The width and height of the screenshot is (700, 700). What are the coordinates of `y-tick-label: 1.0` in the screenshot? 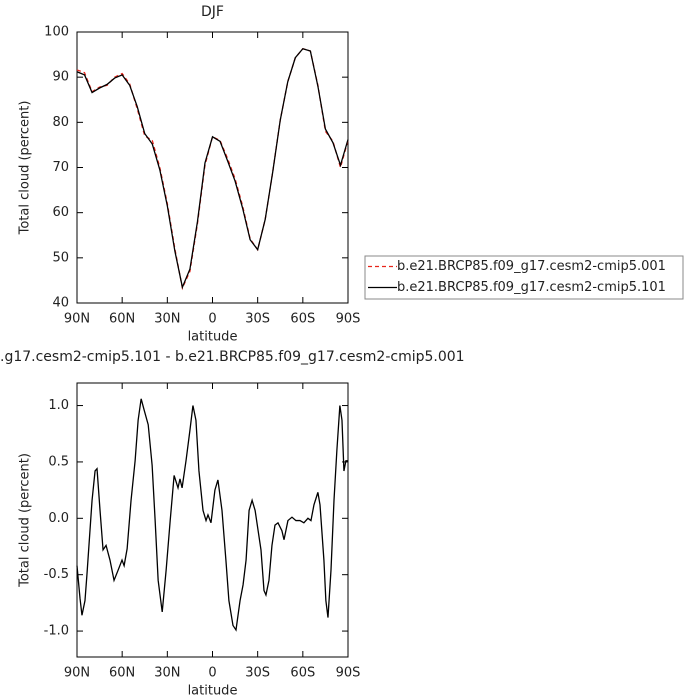 It's located at (58, 405).